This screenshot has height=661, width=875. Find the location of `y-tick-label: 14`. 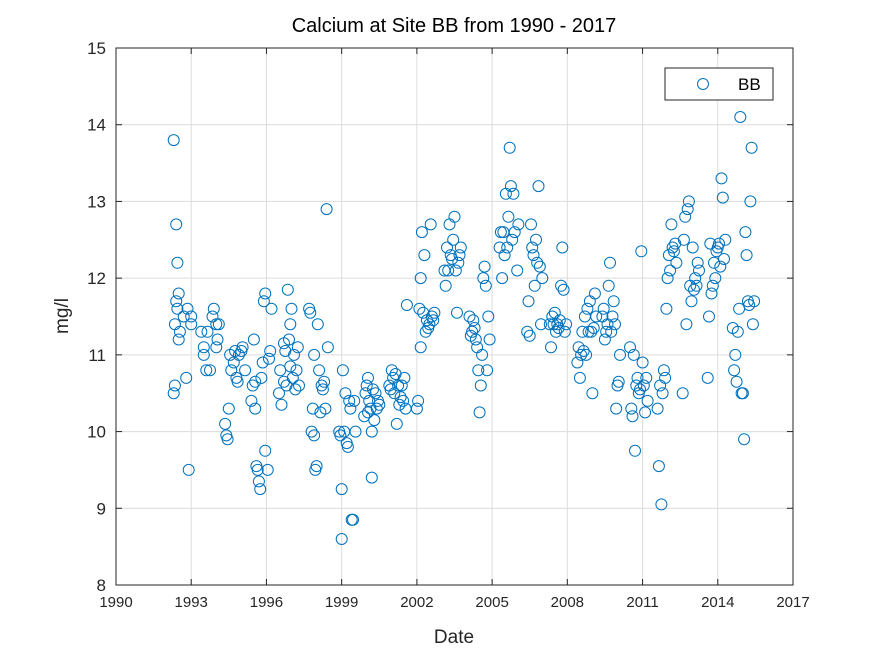

y-tick-label: 14 is located at coordinates (96, 125).